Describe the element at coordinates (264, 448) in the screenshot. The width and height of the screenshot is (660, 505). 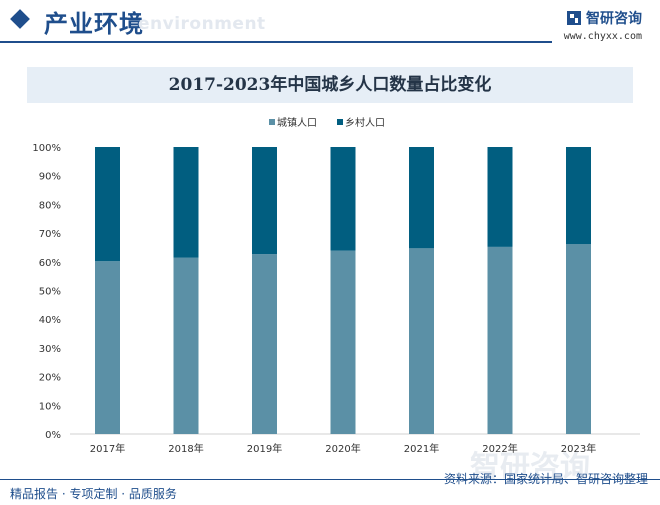
I see `x-tick-label: 2019年` at that location.